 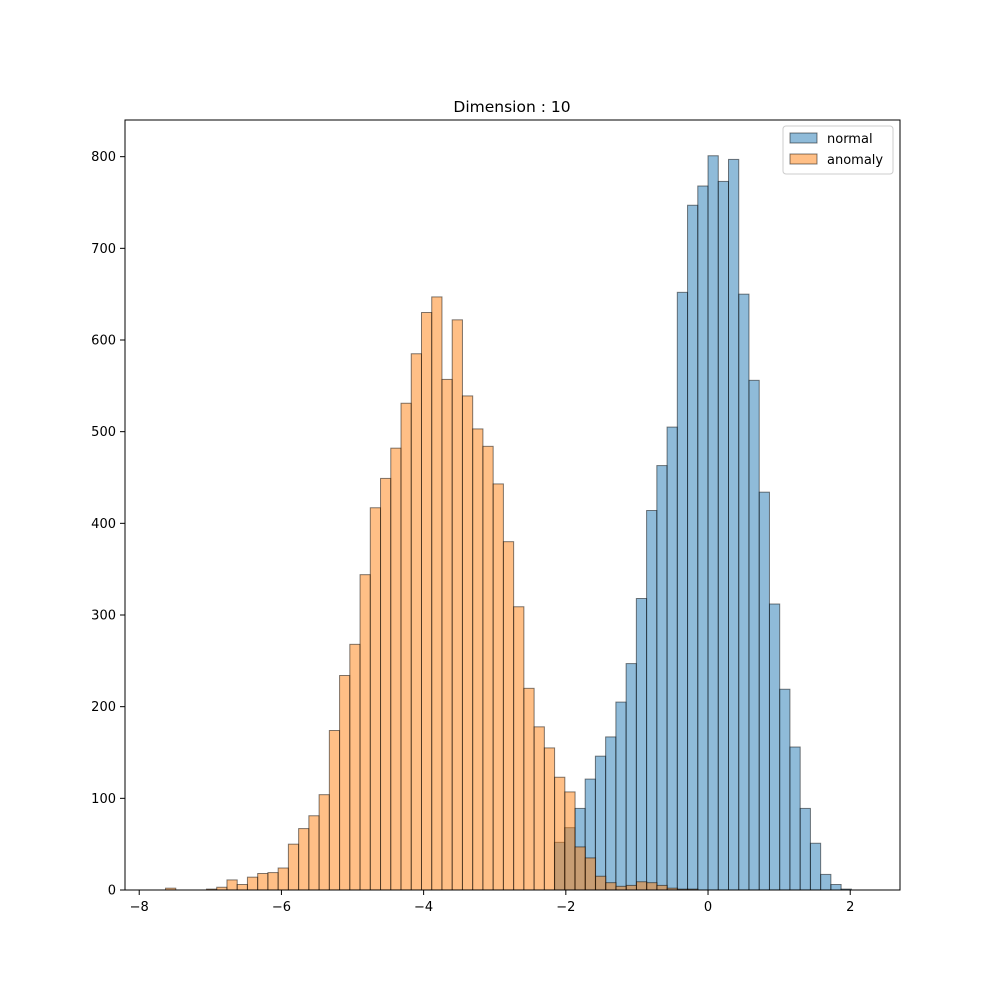 What do you see at coordinates (103, 157) in the screenshot?
I see `y-tick-label: 800` at bounding box center [103, 157].